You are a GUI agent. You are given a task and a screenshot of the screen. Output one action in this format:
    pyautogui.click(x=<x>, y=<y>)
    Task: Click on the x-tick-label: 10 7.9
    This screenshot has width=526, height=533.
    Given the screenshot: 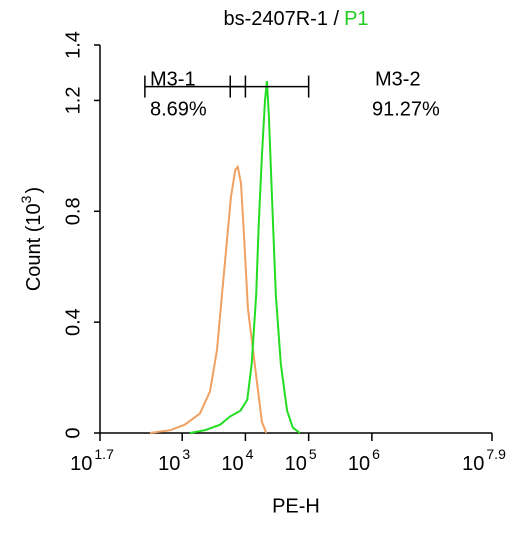 What is the action you would take?
    pyautogui.click(x=484, y=461)
    